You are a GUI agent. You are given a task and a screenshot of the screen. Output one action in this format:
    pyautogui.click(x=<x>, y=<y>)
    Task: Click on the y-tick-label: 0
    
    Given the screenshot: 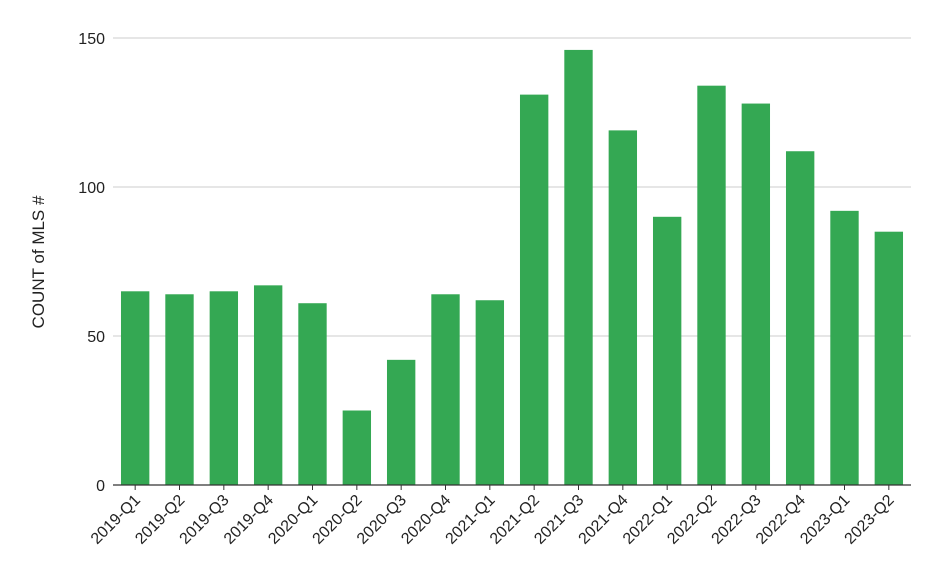 What is the action you would take?
    pyautogui.click(x=100, y=486)
    